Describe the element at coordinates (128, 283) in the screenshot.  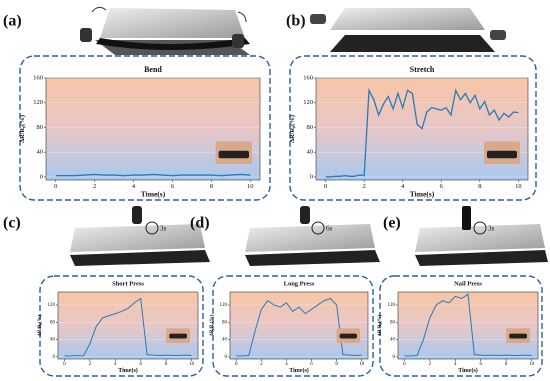
I see `chart-title: Short Press` at that location.